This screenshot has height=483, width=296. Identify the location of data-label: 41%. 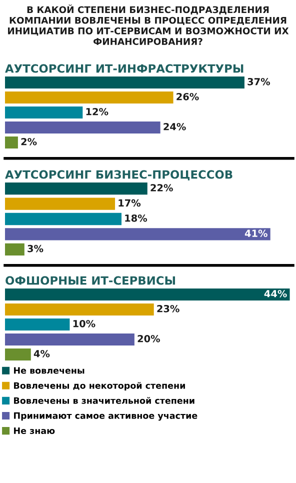
(256, 234).